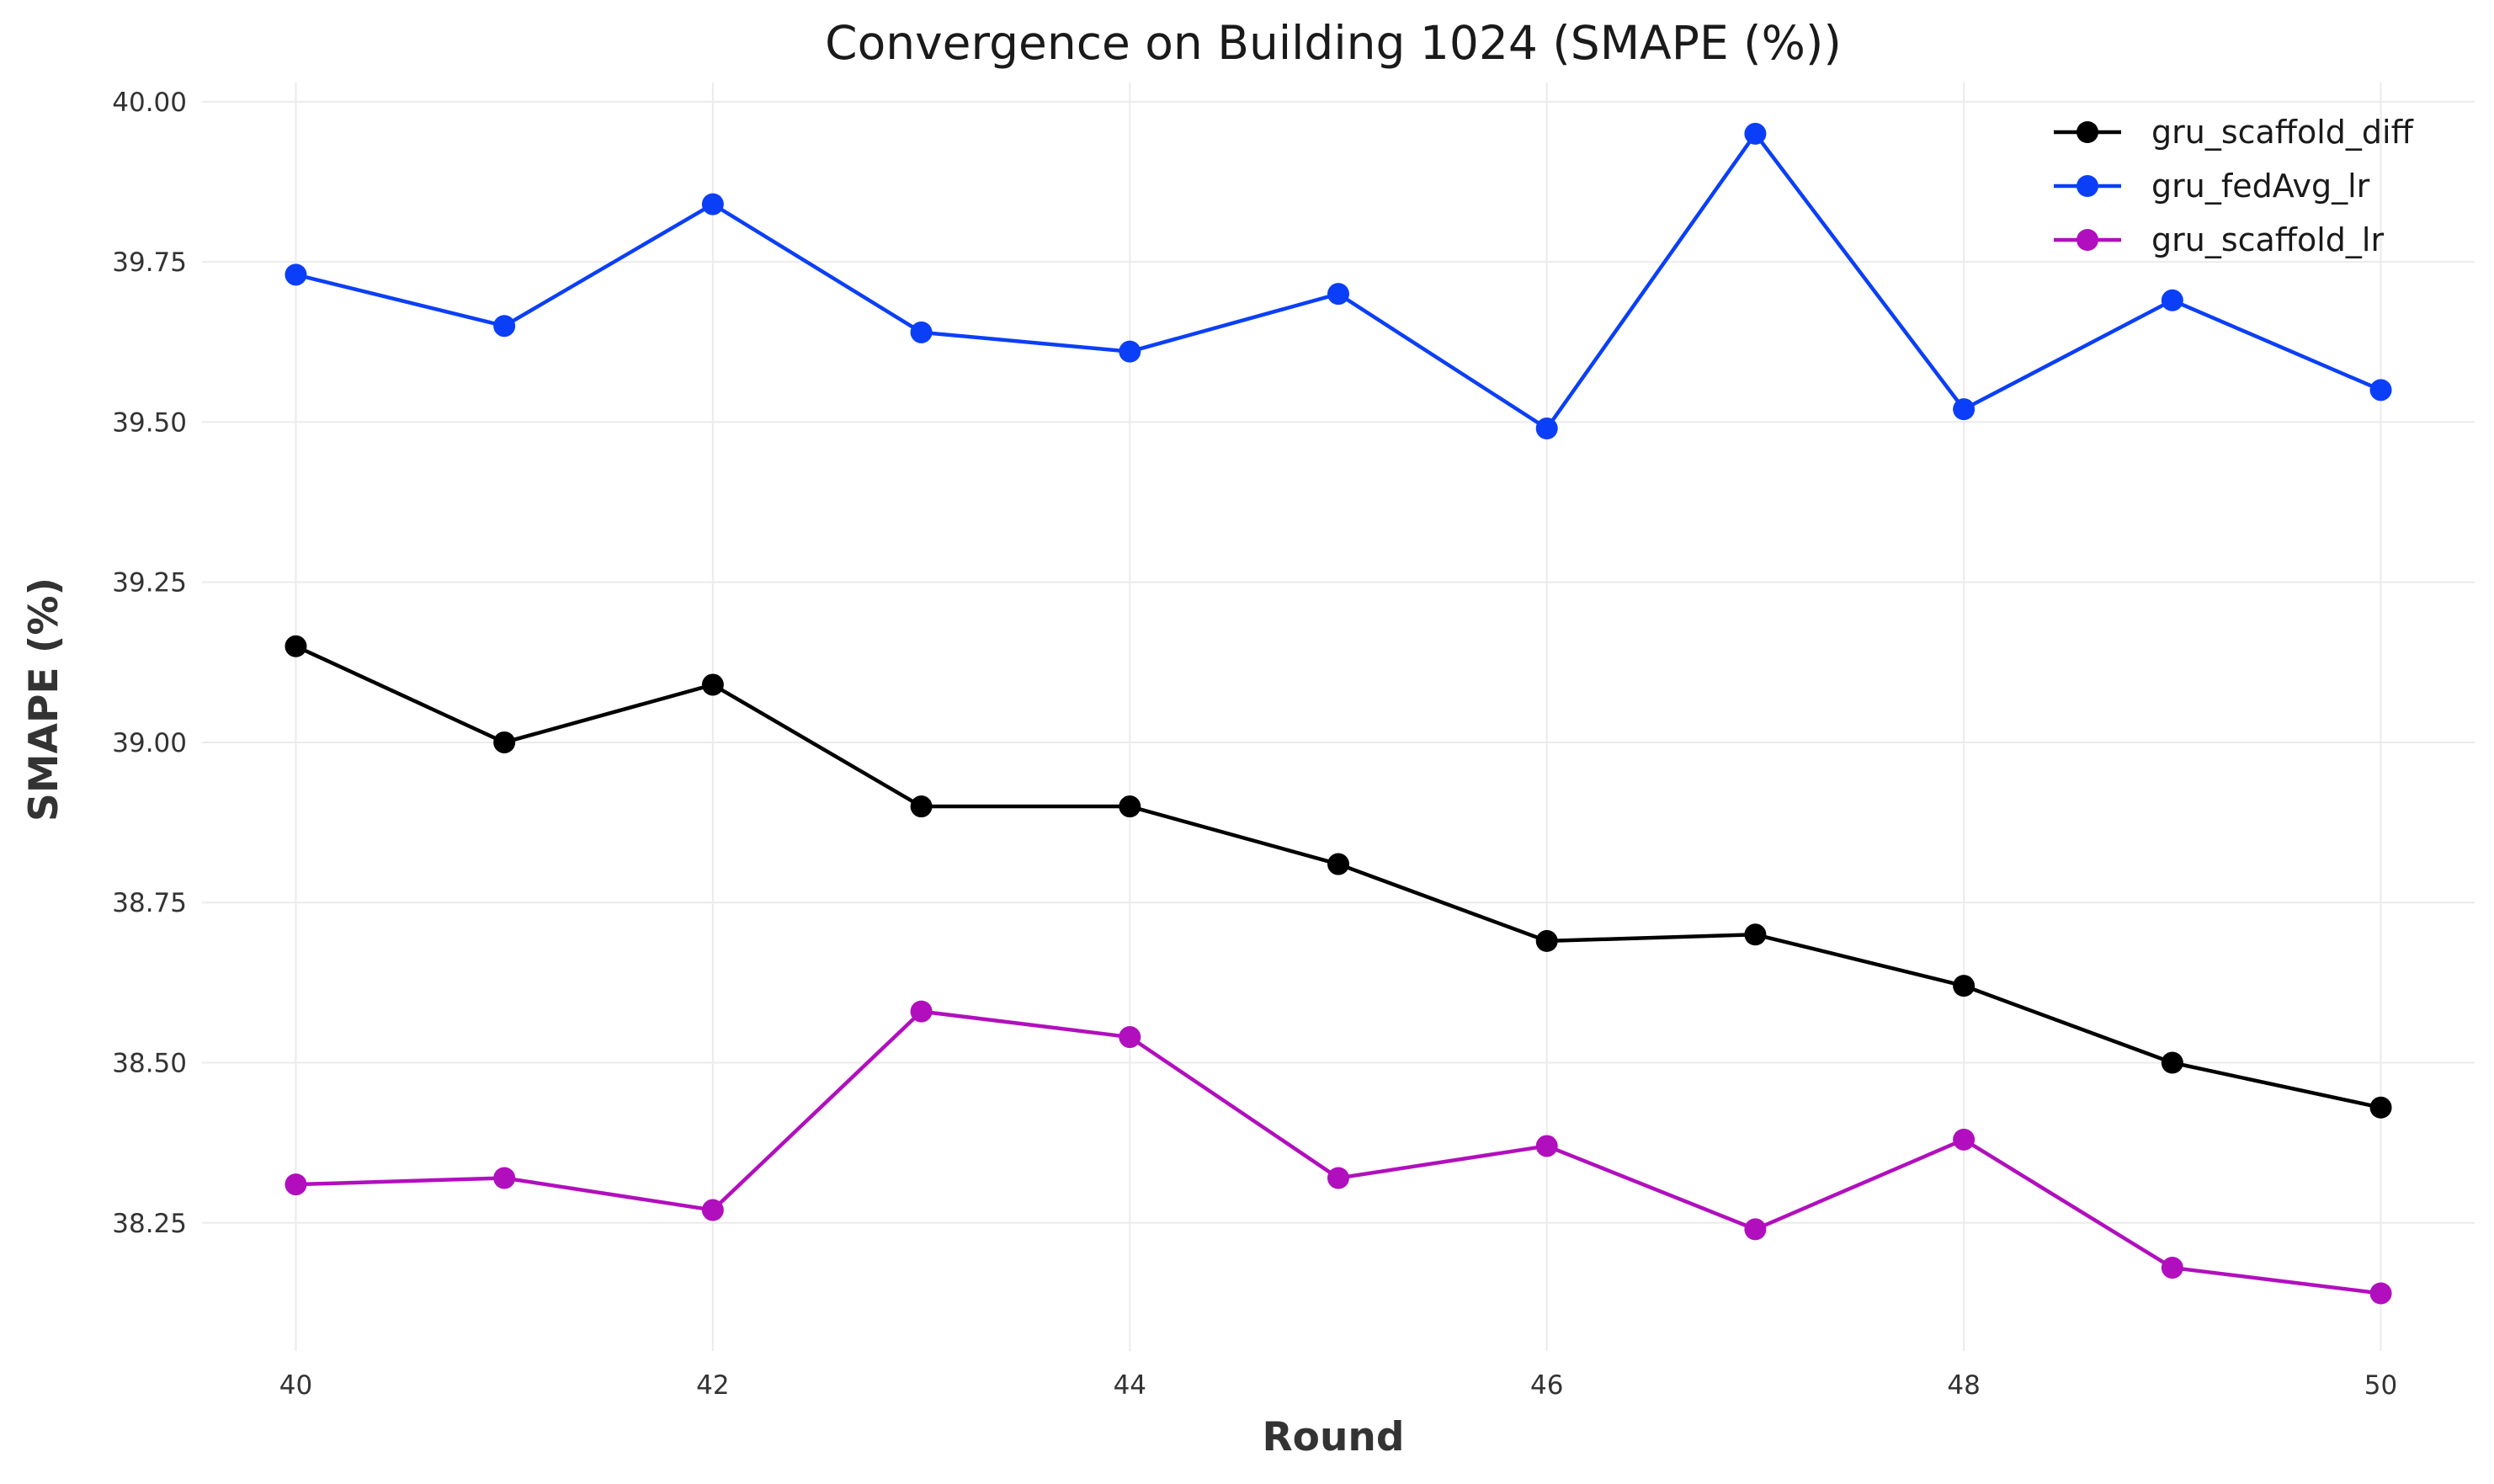 Image resolution: width=2494 pixels, height=1484 pixels. Describe the element at coordinates (1333, 1437) in the screenshot. I see `x-axis-label: Round` at that location.